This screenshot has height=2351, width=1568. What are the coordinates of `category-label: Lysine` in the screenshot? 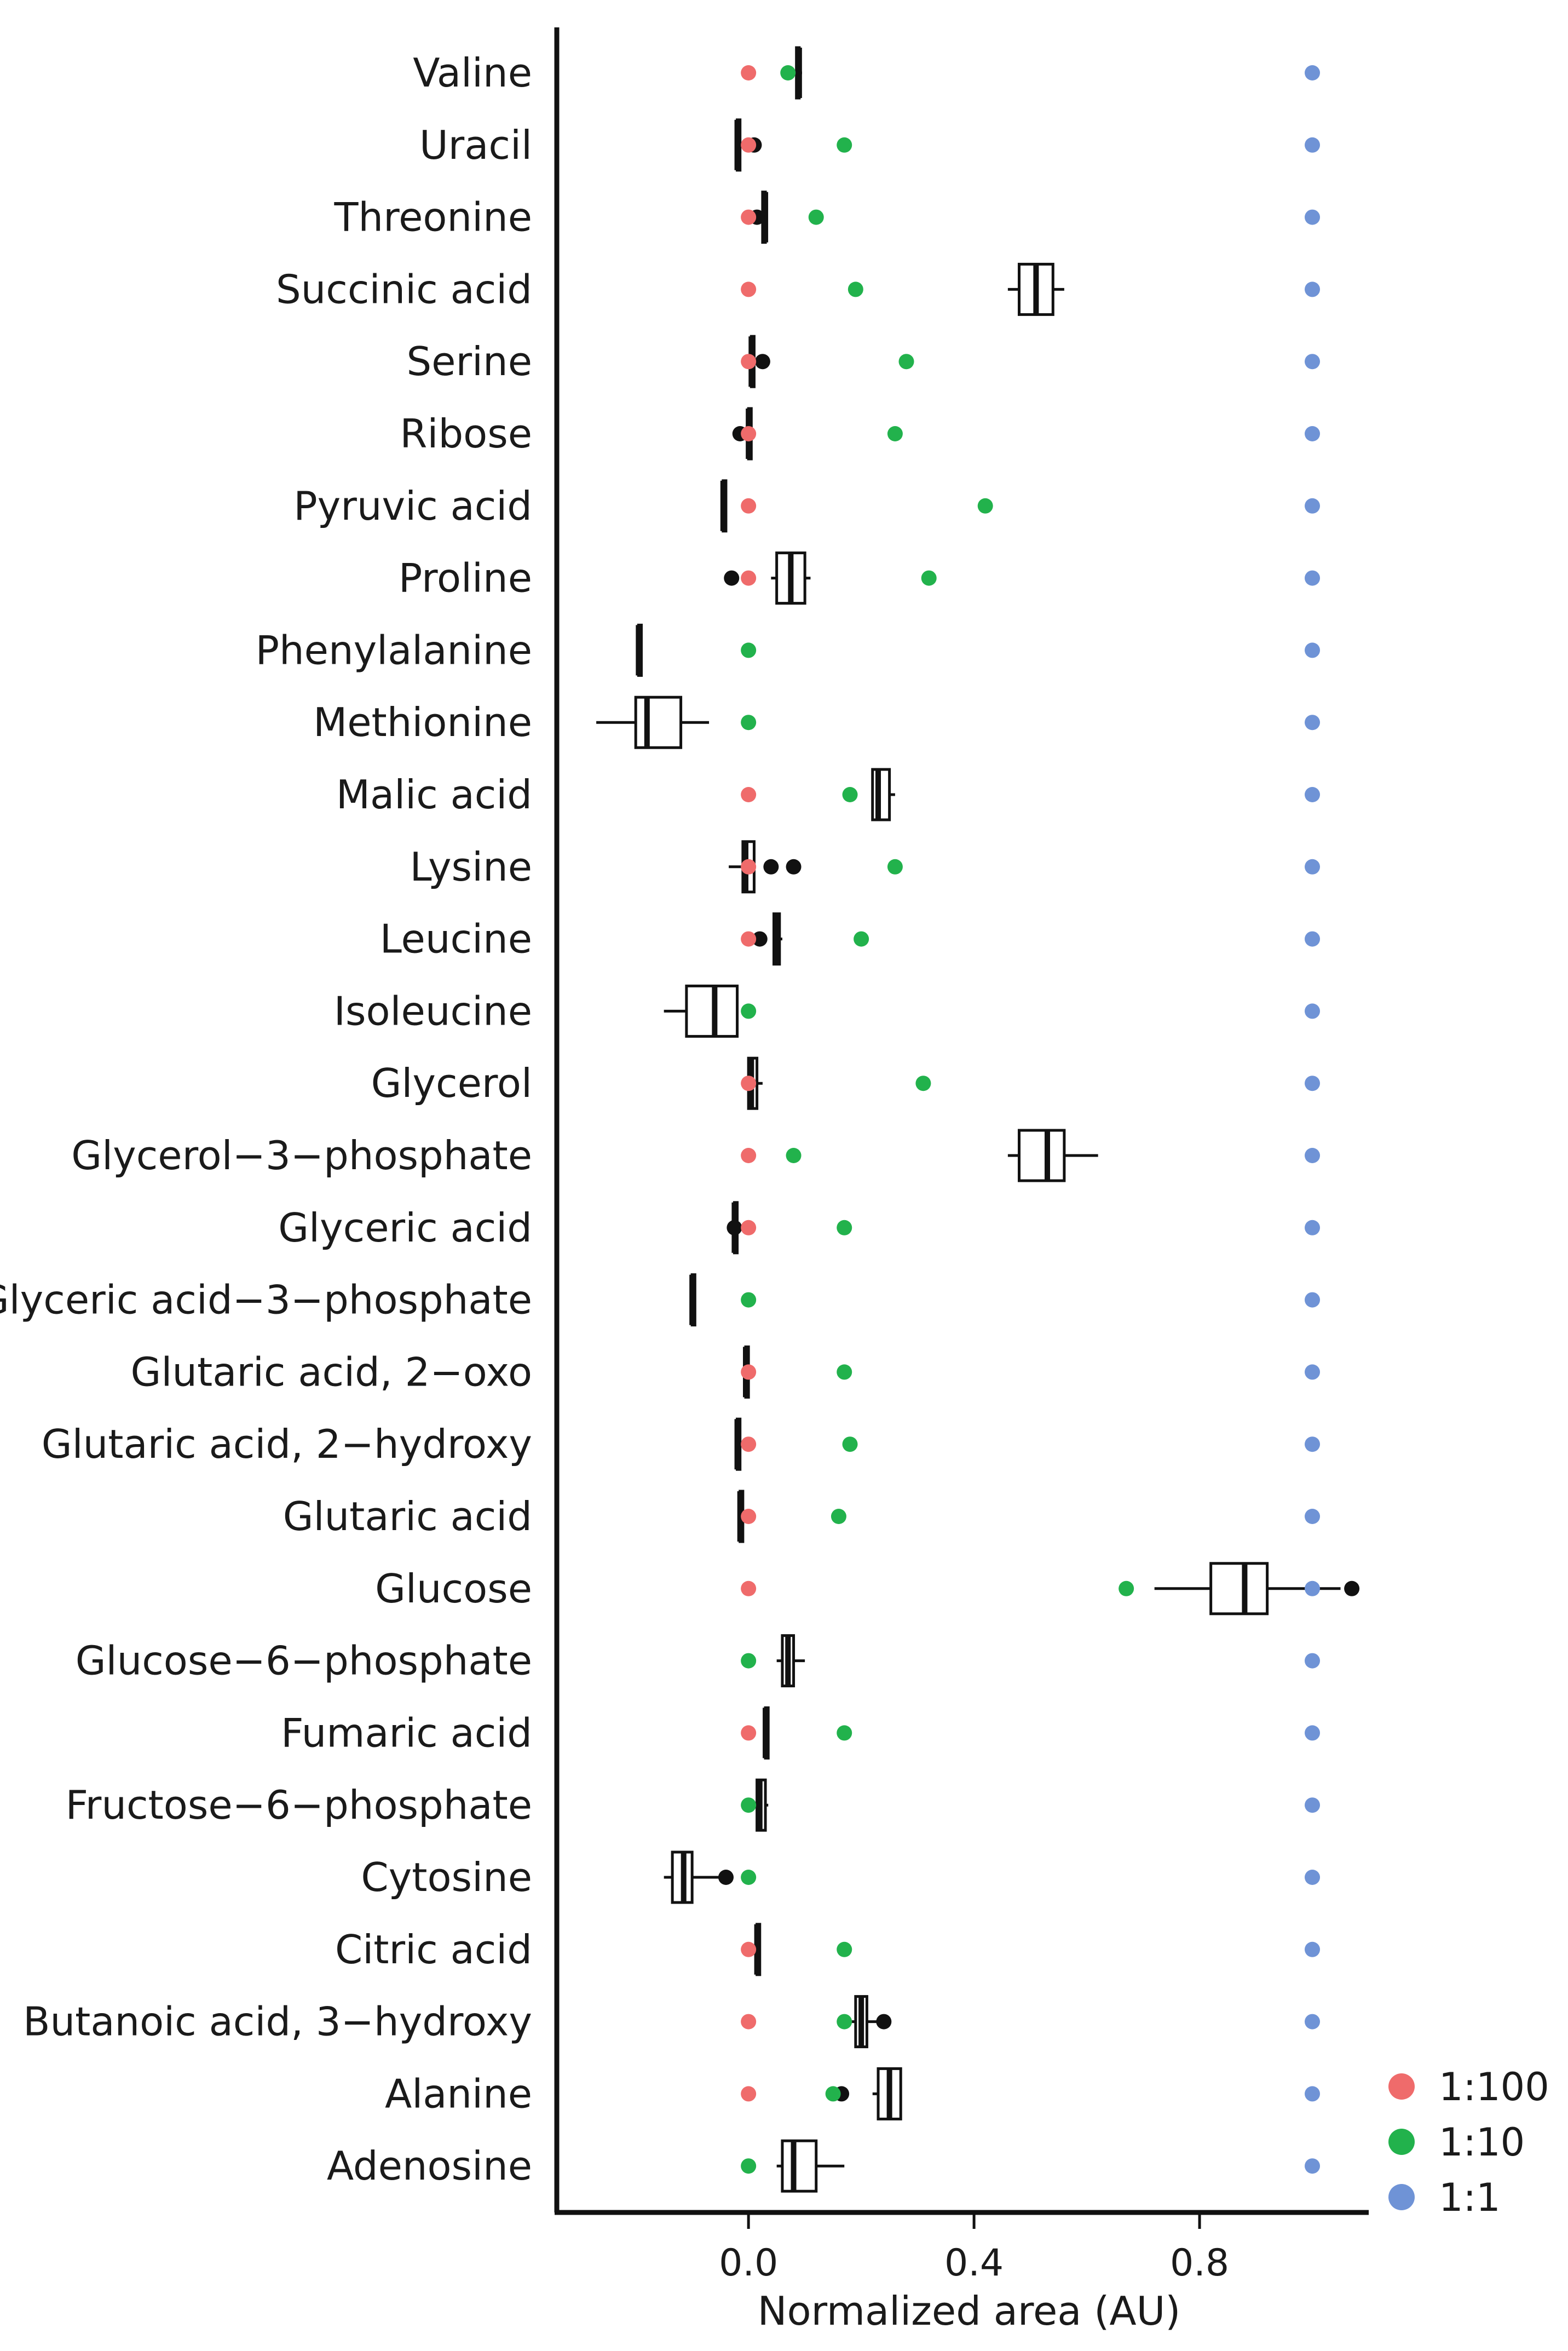 It's located at (471, 867).